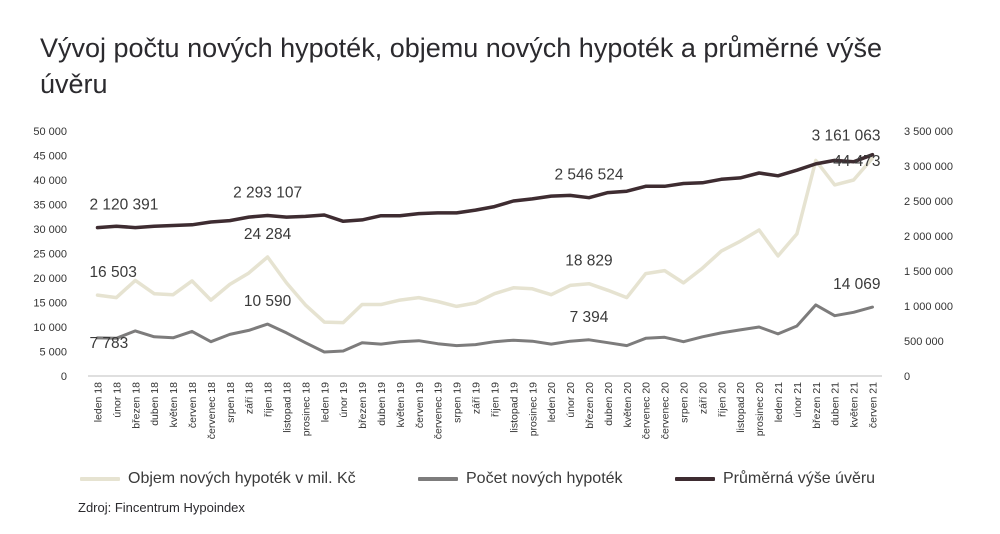 The image size is (1000, 534). What do you see at coordinates (112, 272) in the screenshot?
I see `data-label: 16 503` at bounding box center [112, 272].